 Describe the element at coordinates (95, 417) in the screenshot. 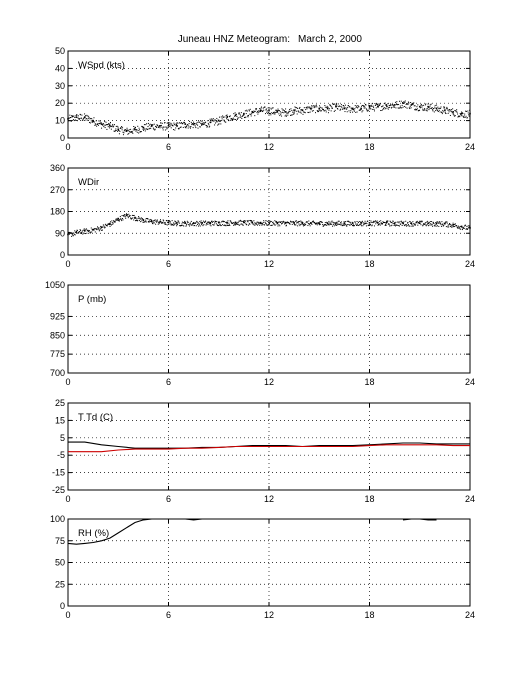

I see `panel-label: T Td (C)` at that location.